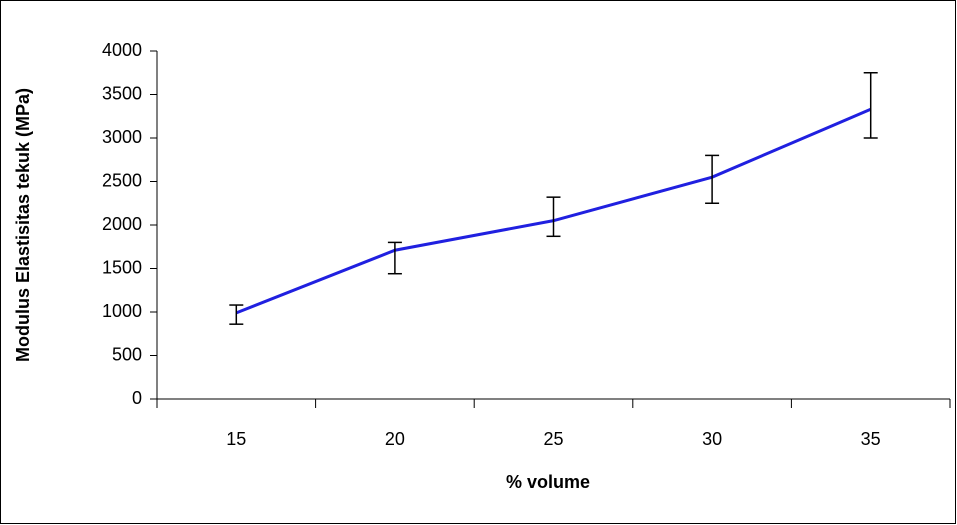  I want to click on y-tick-label: 2000, so click(122, 224).